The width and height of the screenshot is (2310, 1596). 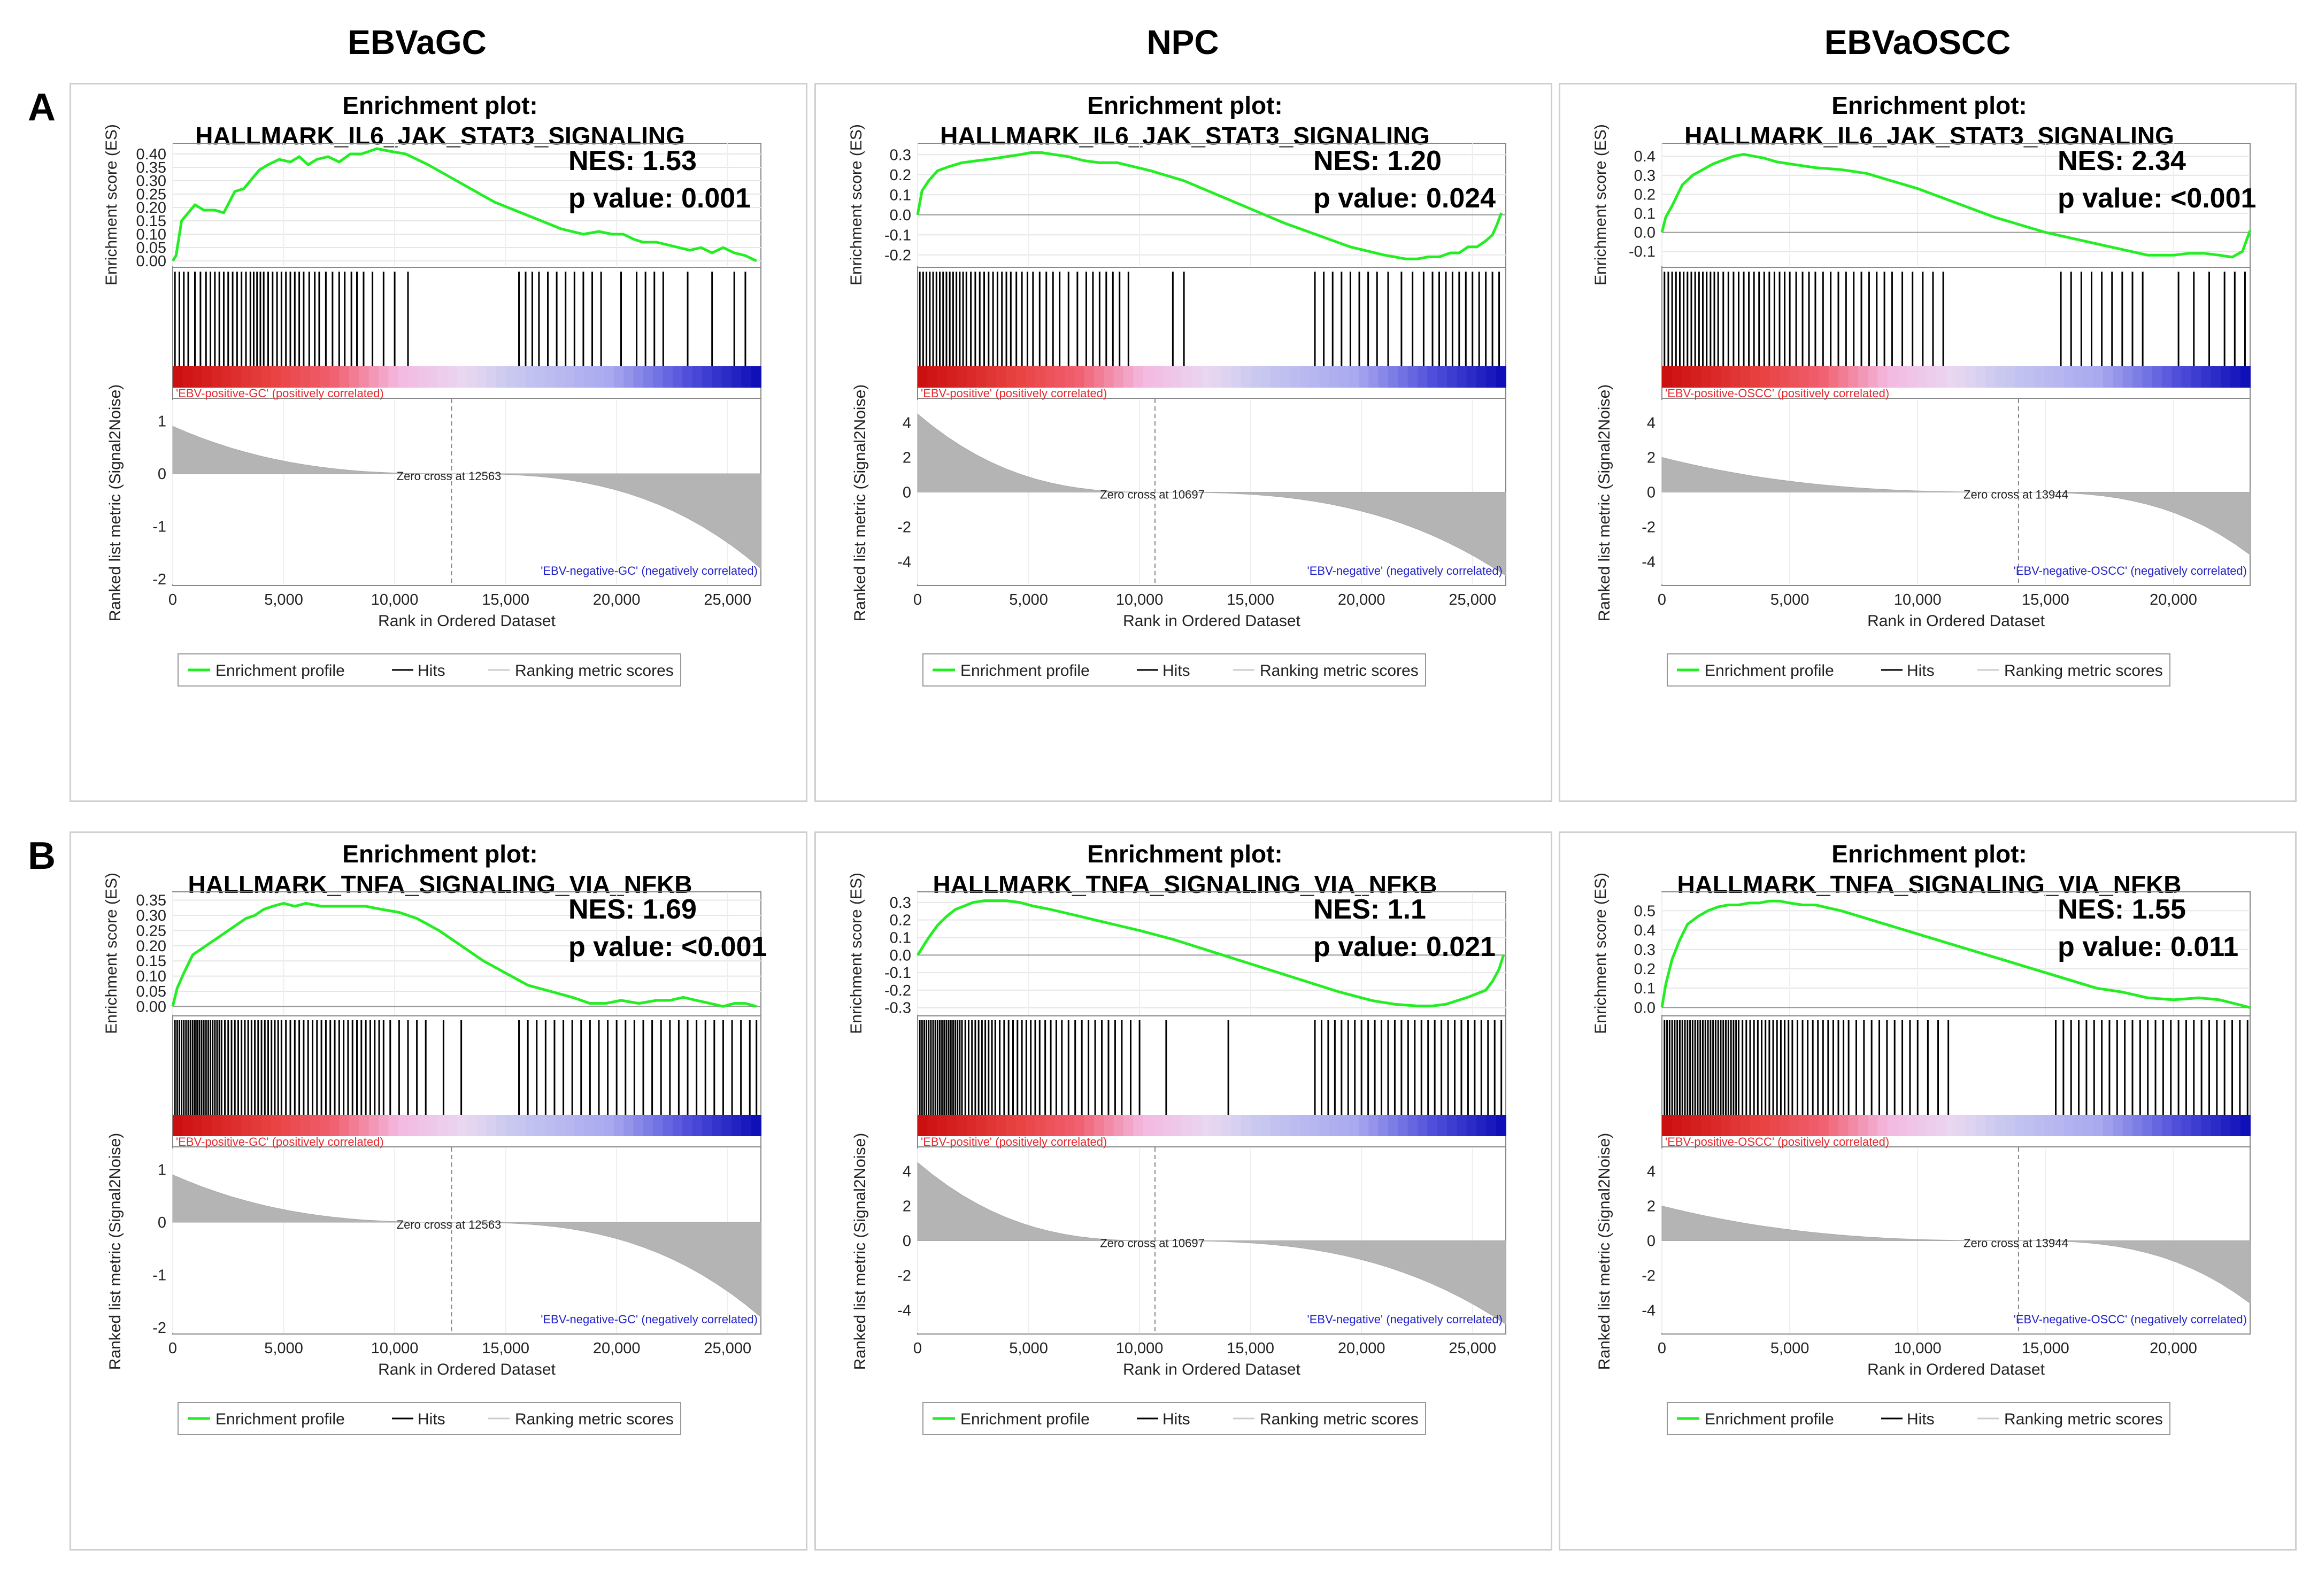 What do you see at coordinates (904, 1311) in the screenshot?
I see `metric-ytick-label: -4` at bounding box center [904, 1311].